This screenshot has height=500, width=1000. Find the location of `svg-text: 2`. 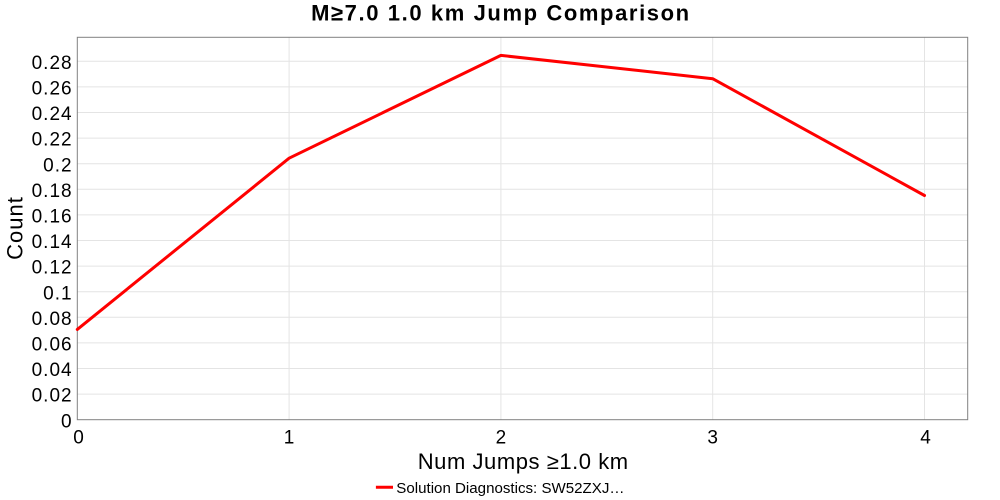

svg-text: 2 is located at coordinates (501, 437).